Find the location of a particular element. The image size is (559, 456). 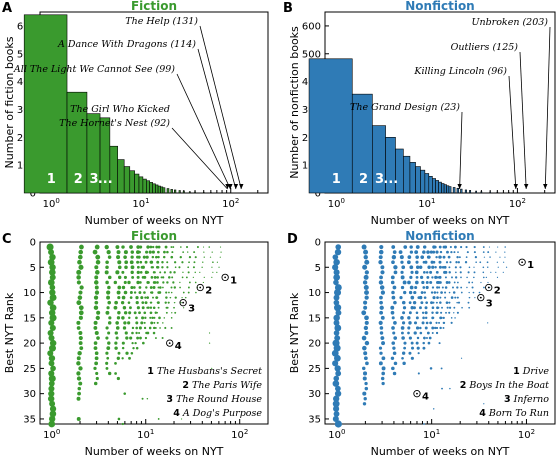

arrow-head is located at coordinates (516, 186).